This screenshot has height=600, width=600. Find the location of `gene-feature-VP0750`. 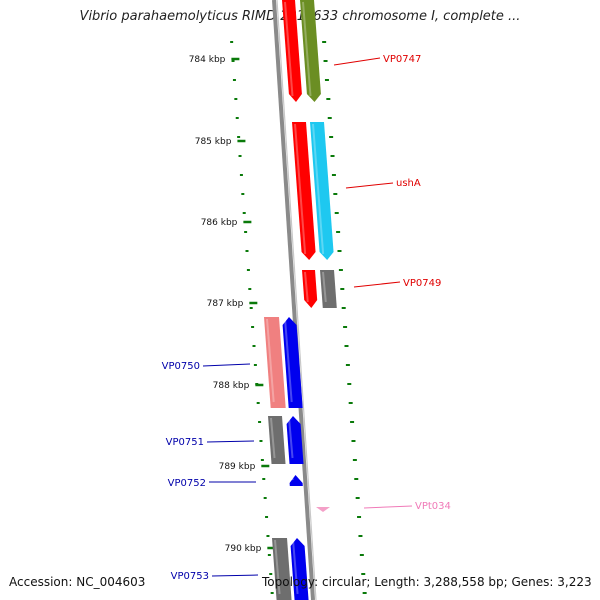

gene-feature-VP0750 is located at coordinates (275, 362).